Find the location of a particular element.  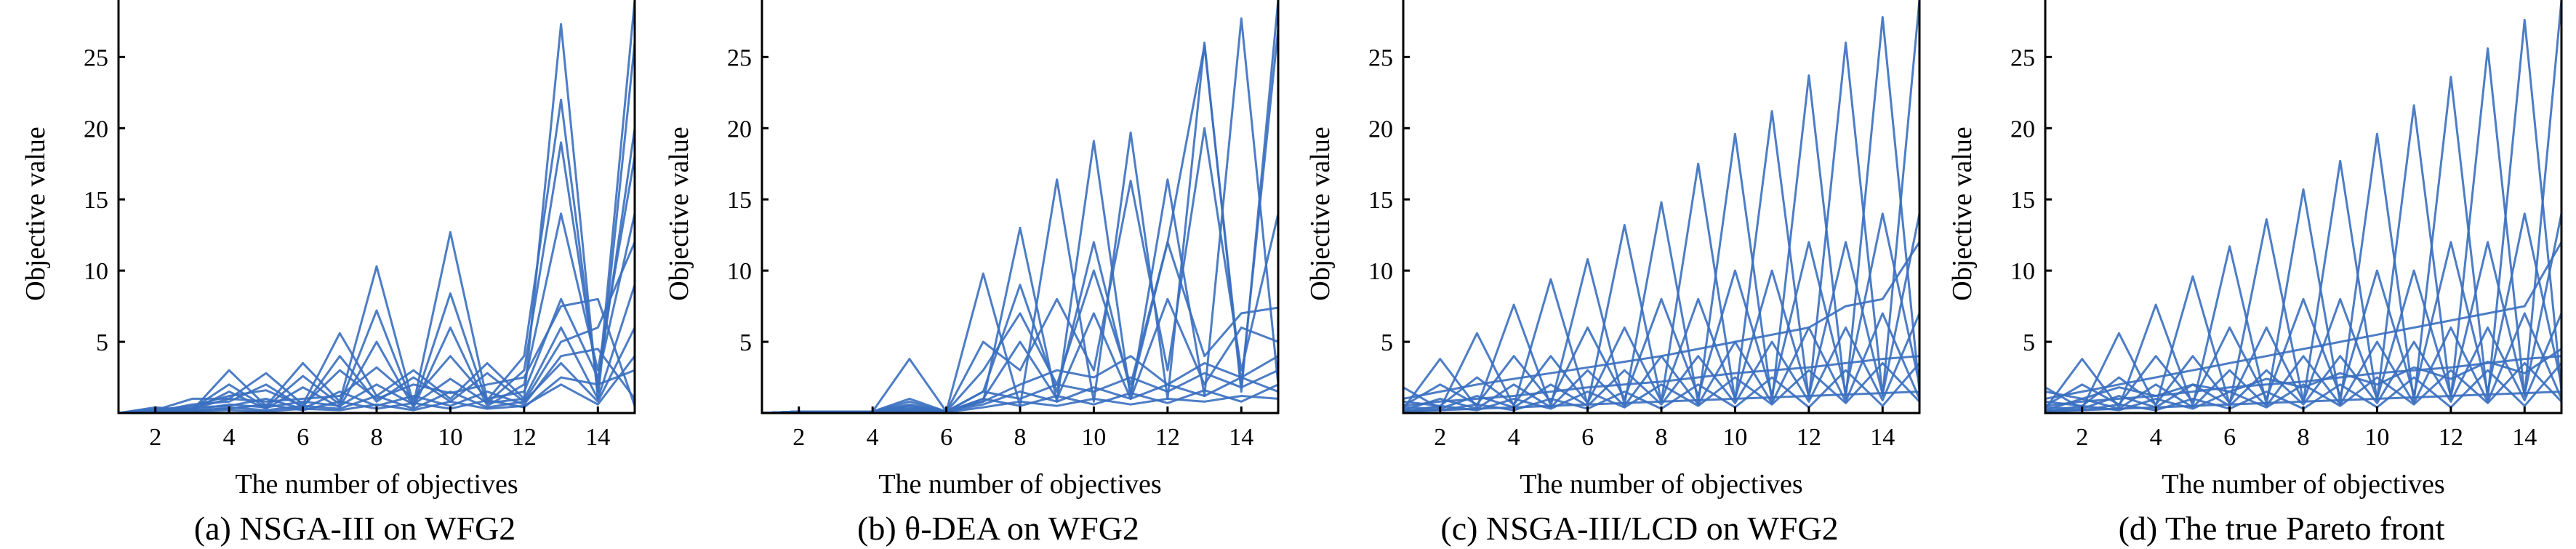

panel-b-xtick-label: 8 is located at coordinates (1020, 437).